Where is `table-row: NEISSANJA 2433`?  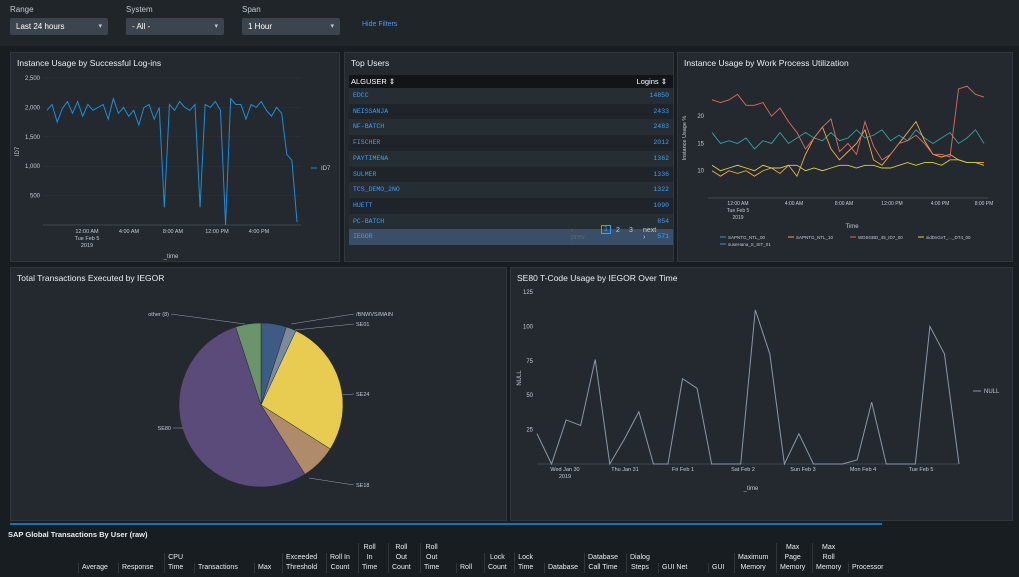
table-row: NEISSANJA 2433 is located at coordinates (511, 111).